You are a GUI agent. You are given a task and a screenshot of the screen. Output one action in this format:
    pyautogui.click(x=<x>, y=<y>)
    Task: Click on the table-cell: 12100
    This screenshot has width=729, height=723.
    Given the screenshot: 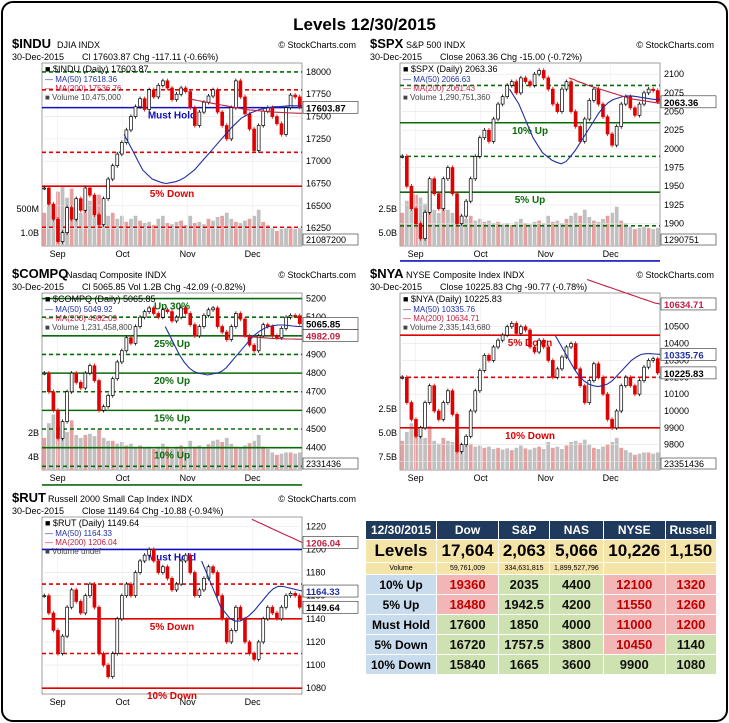 What is the action you would take?
    pyautogui.click(x=634, y=584)
    